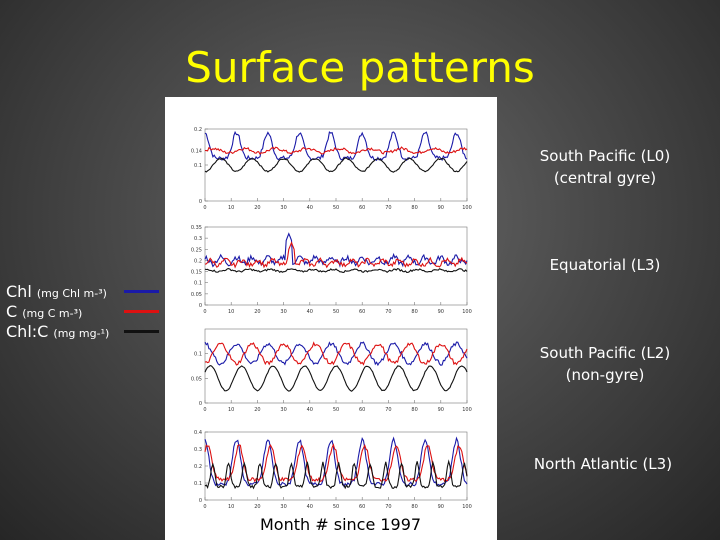  What do you see at coordinates (196, 152) in the screenshot?
I see `y-tick-label: 0.14` at bounding box center [196, 152].